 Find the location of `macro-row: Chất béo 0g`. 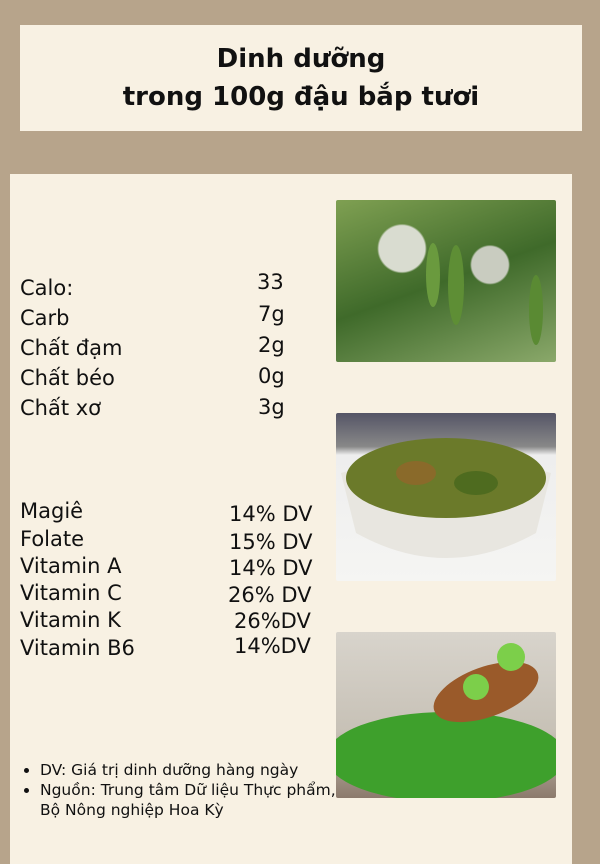

macro-row: Chất béo 0g is located at coordinates (152, 378).